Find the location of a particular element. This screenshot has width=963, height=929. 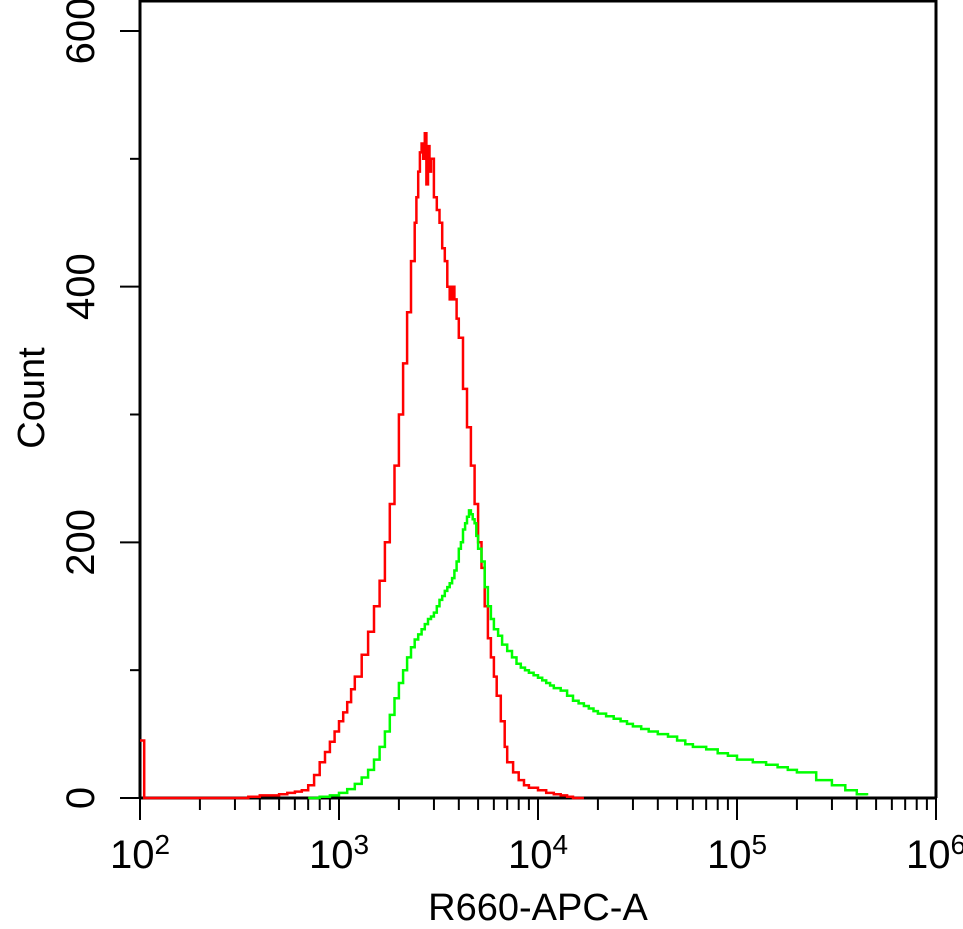

y-axis-title: Count is located at coordinates (32, 398).